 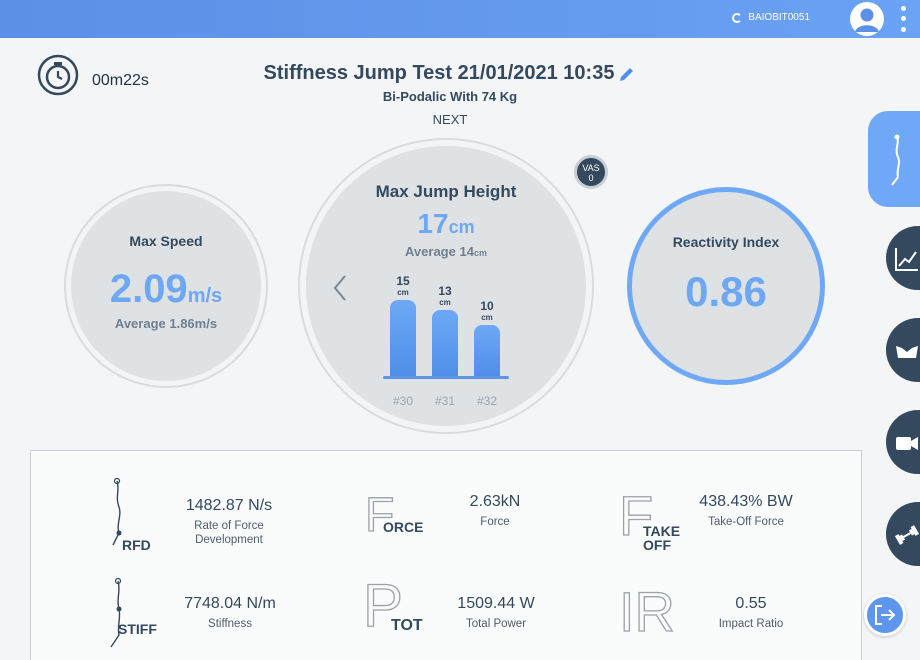 What do you see at coordinates (495, 511) in the screenshot?
I see `force-metric: 2.63kN Force` at bounding box center [495, 511].